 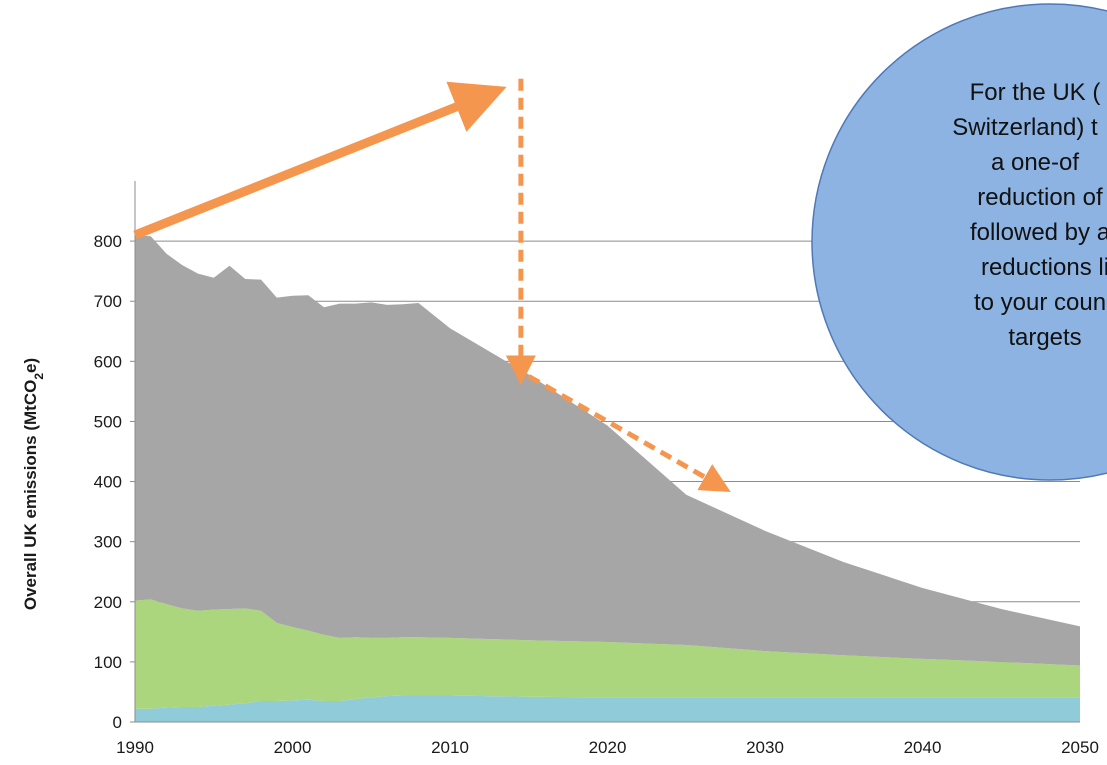 What do you see at coordinates (108, 482) in the screenshot?
I see `y-tick-label: 400` at bounding box center [108, 482].